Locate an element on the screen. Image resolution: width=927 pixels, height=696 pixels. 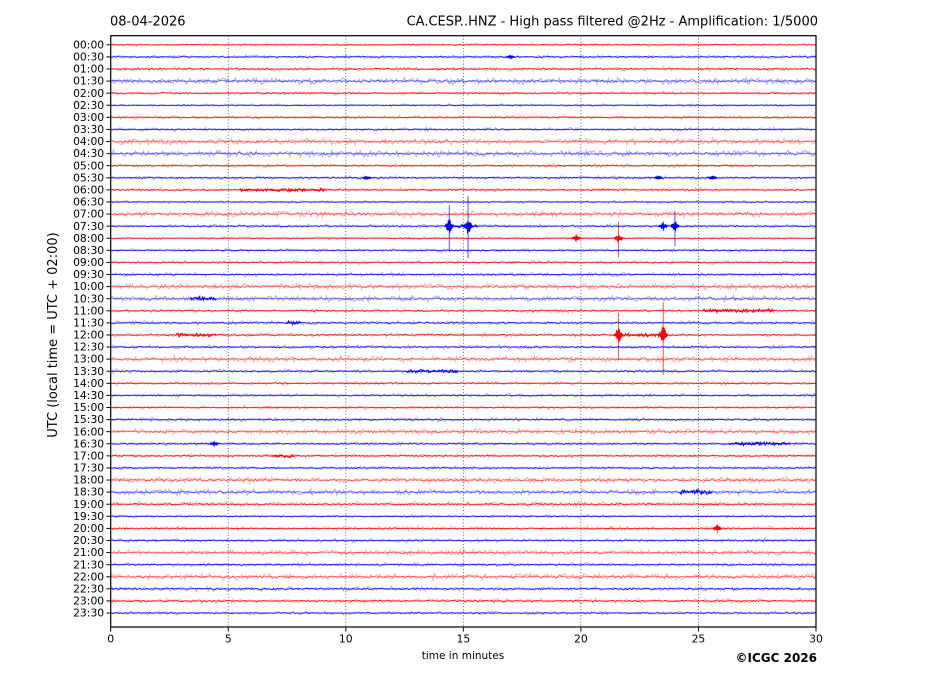
row-time-label: 11:00 is located at coordinates (88, 310).